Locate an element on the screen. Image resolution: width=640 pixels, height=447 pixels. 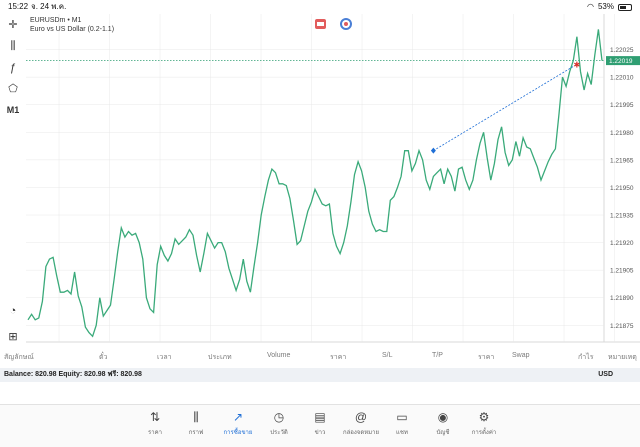
chart-toolbar: ✛ ⫼ ƒ ⬠ M1 ◔ ⊞ is located at coordinates (13, 179).